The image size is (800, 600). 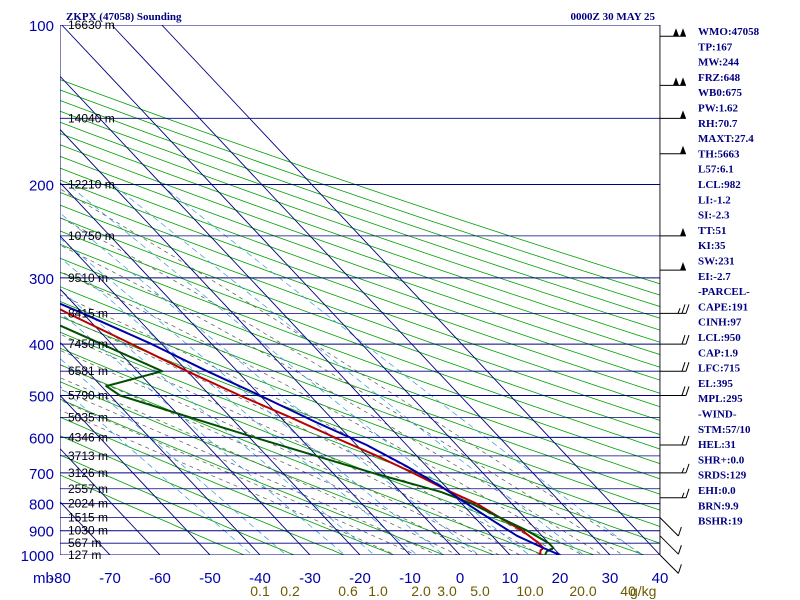 I want to click on stability-index: SHR+:0.0, so click(x=721, y=460).